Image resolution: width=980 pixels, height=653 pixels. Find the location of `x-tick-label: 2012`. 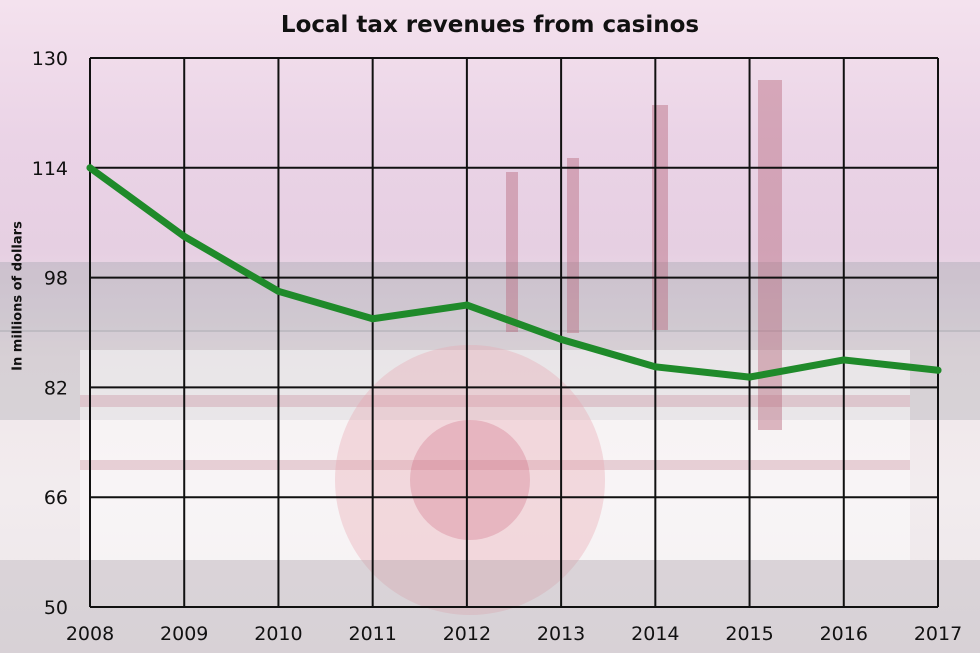

x-tick-label: 2012 is located at coordinates (467, 634).